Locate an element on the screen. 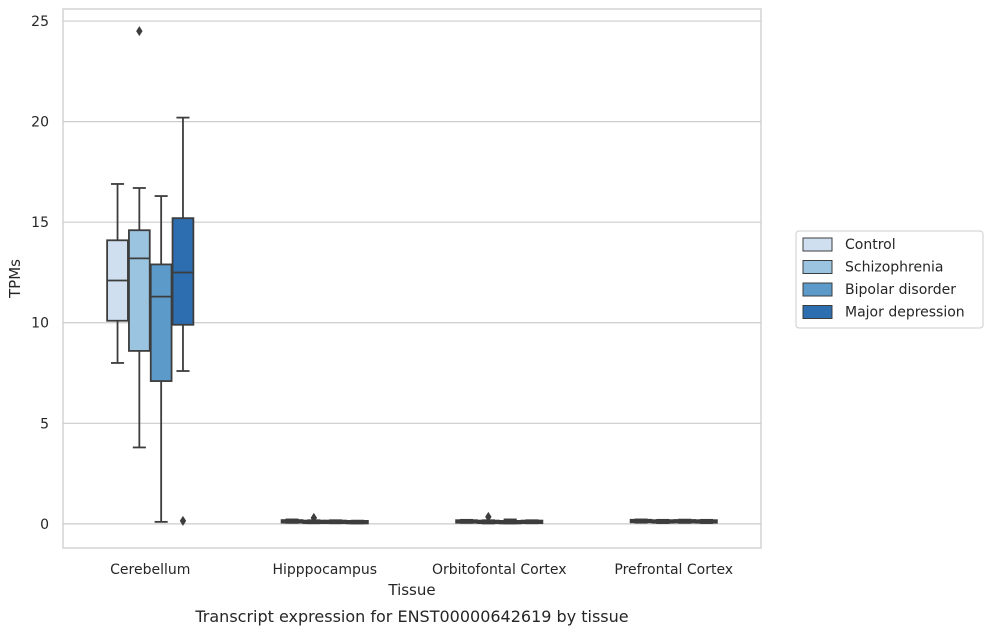  y-axis-label: TPMs is located at coordinates (15, 279).